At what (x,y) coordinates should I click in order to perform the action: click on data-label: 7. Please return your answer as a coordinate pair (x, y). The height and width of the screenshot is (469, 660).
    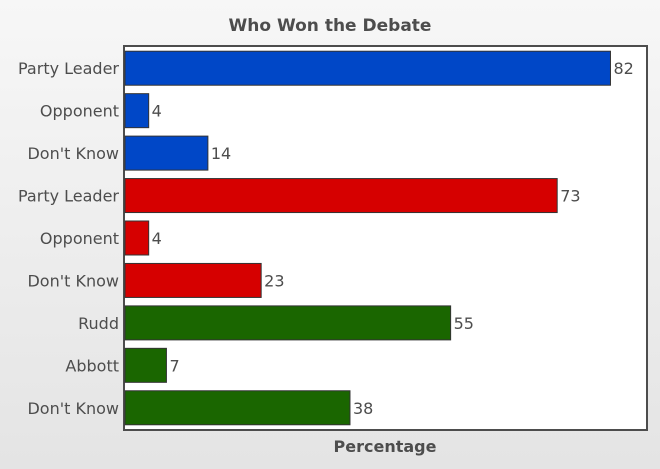
    Looking at the image, I should click on (174, 365).